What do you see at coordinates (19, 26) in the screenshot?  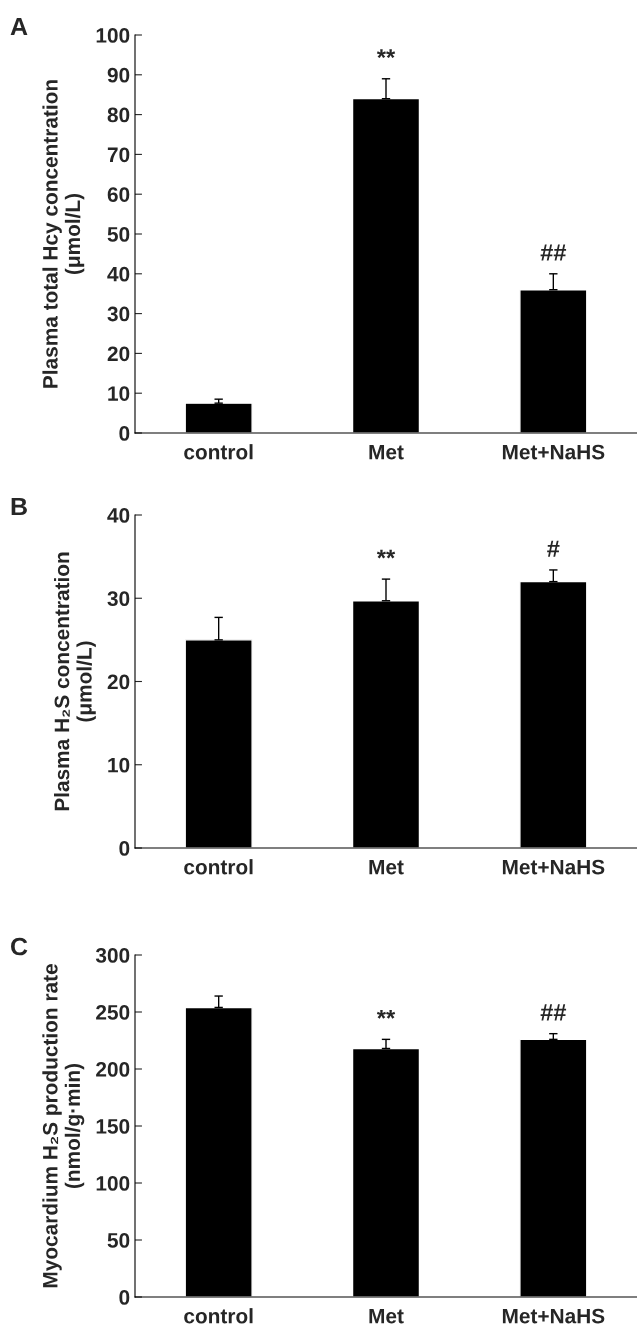 I see `chart-title: A` at bounding box center [19, 26].